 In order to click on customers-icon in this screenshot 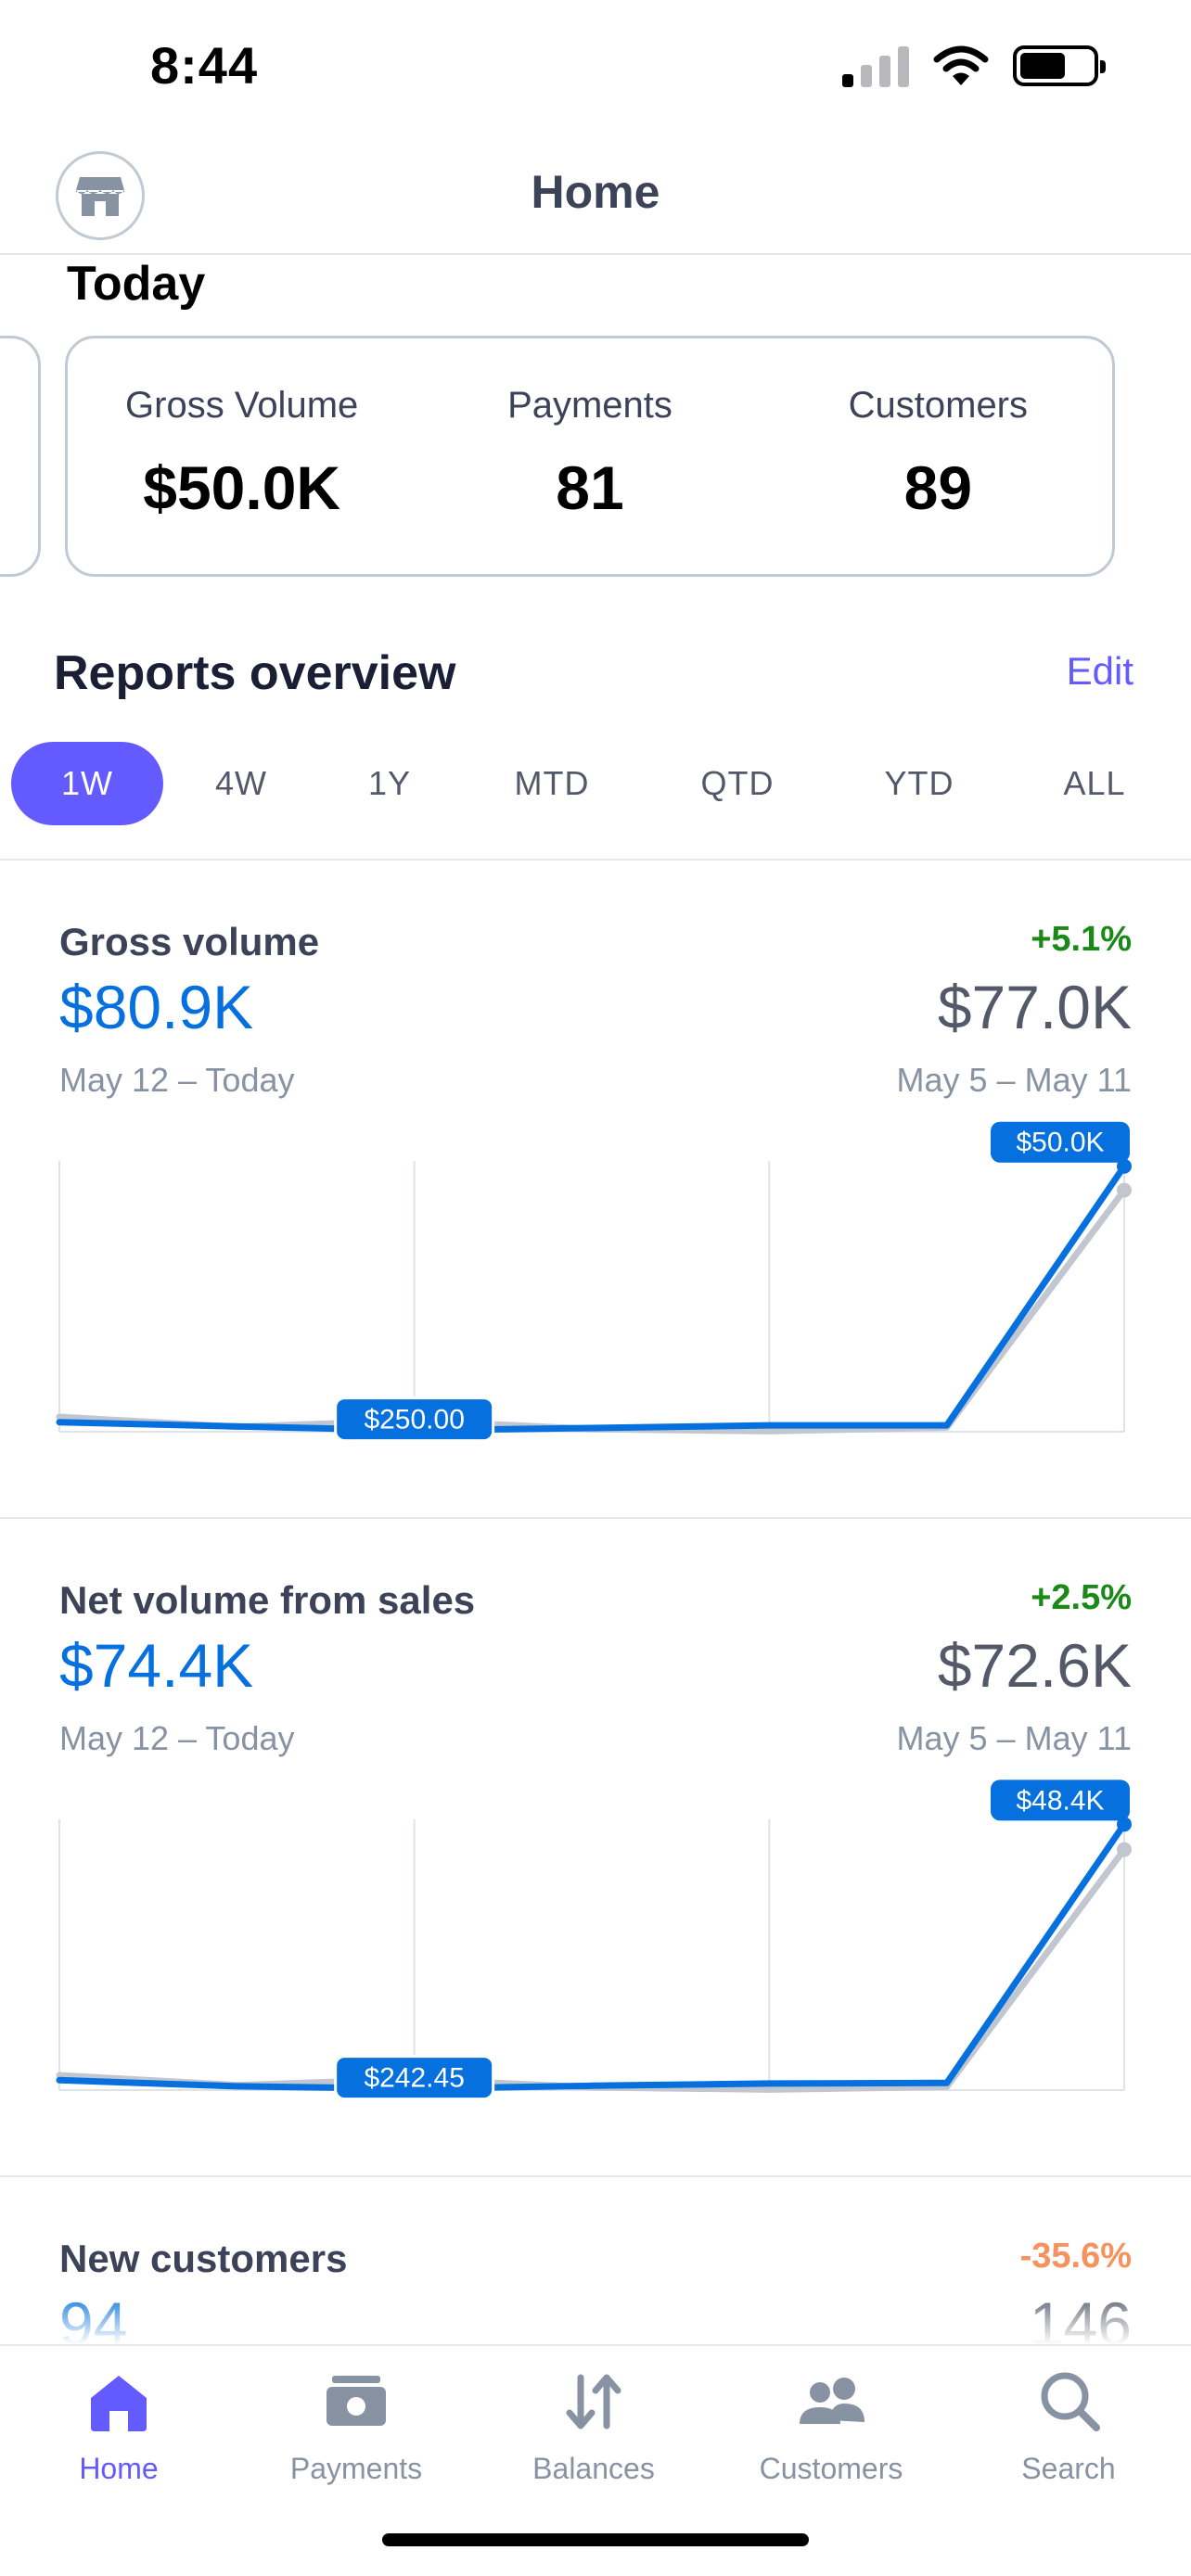, I will do `click(832, 2401)`.